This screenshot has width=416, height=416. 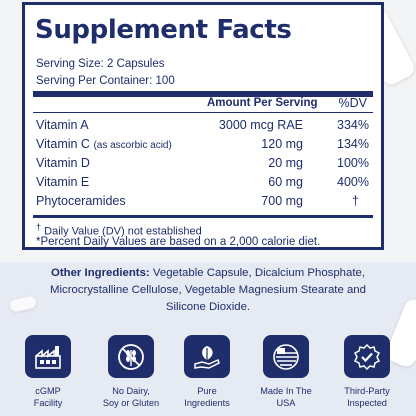 I want to click on badge-label-pure: Pure Ingredients, so click(x=207, y=397).